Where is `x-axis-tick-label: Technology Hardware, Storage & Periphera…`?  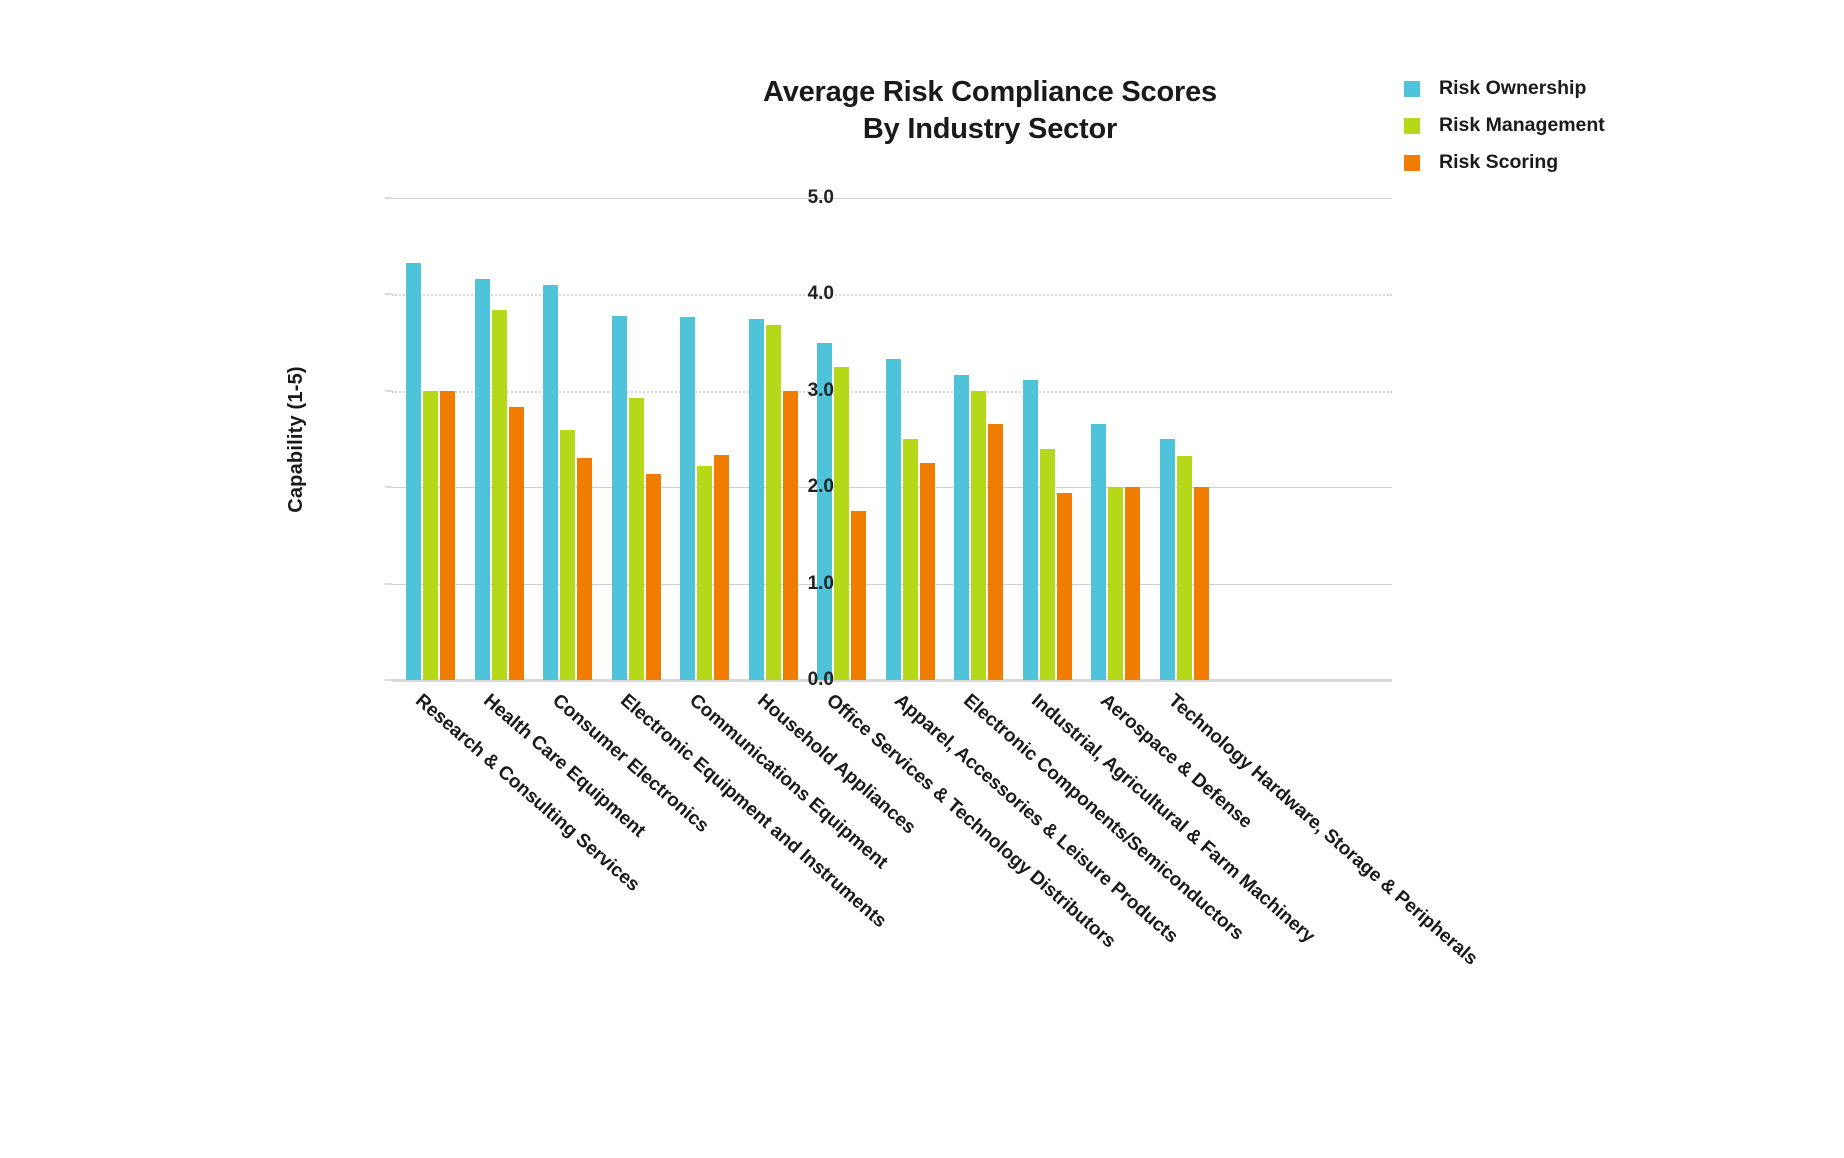 x-axis-tick-label: Technology Hardware, Storage & Periphera… is located at coordinates (1323, 830).